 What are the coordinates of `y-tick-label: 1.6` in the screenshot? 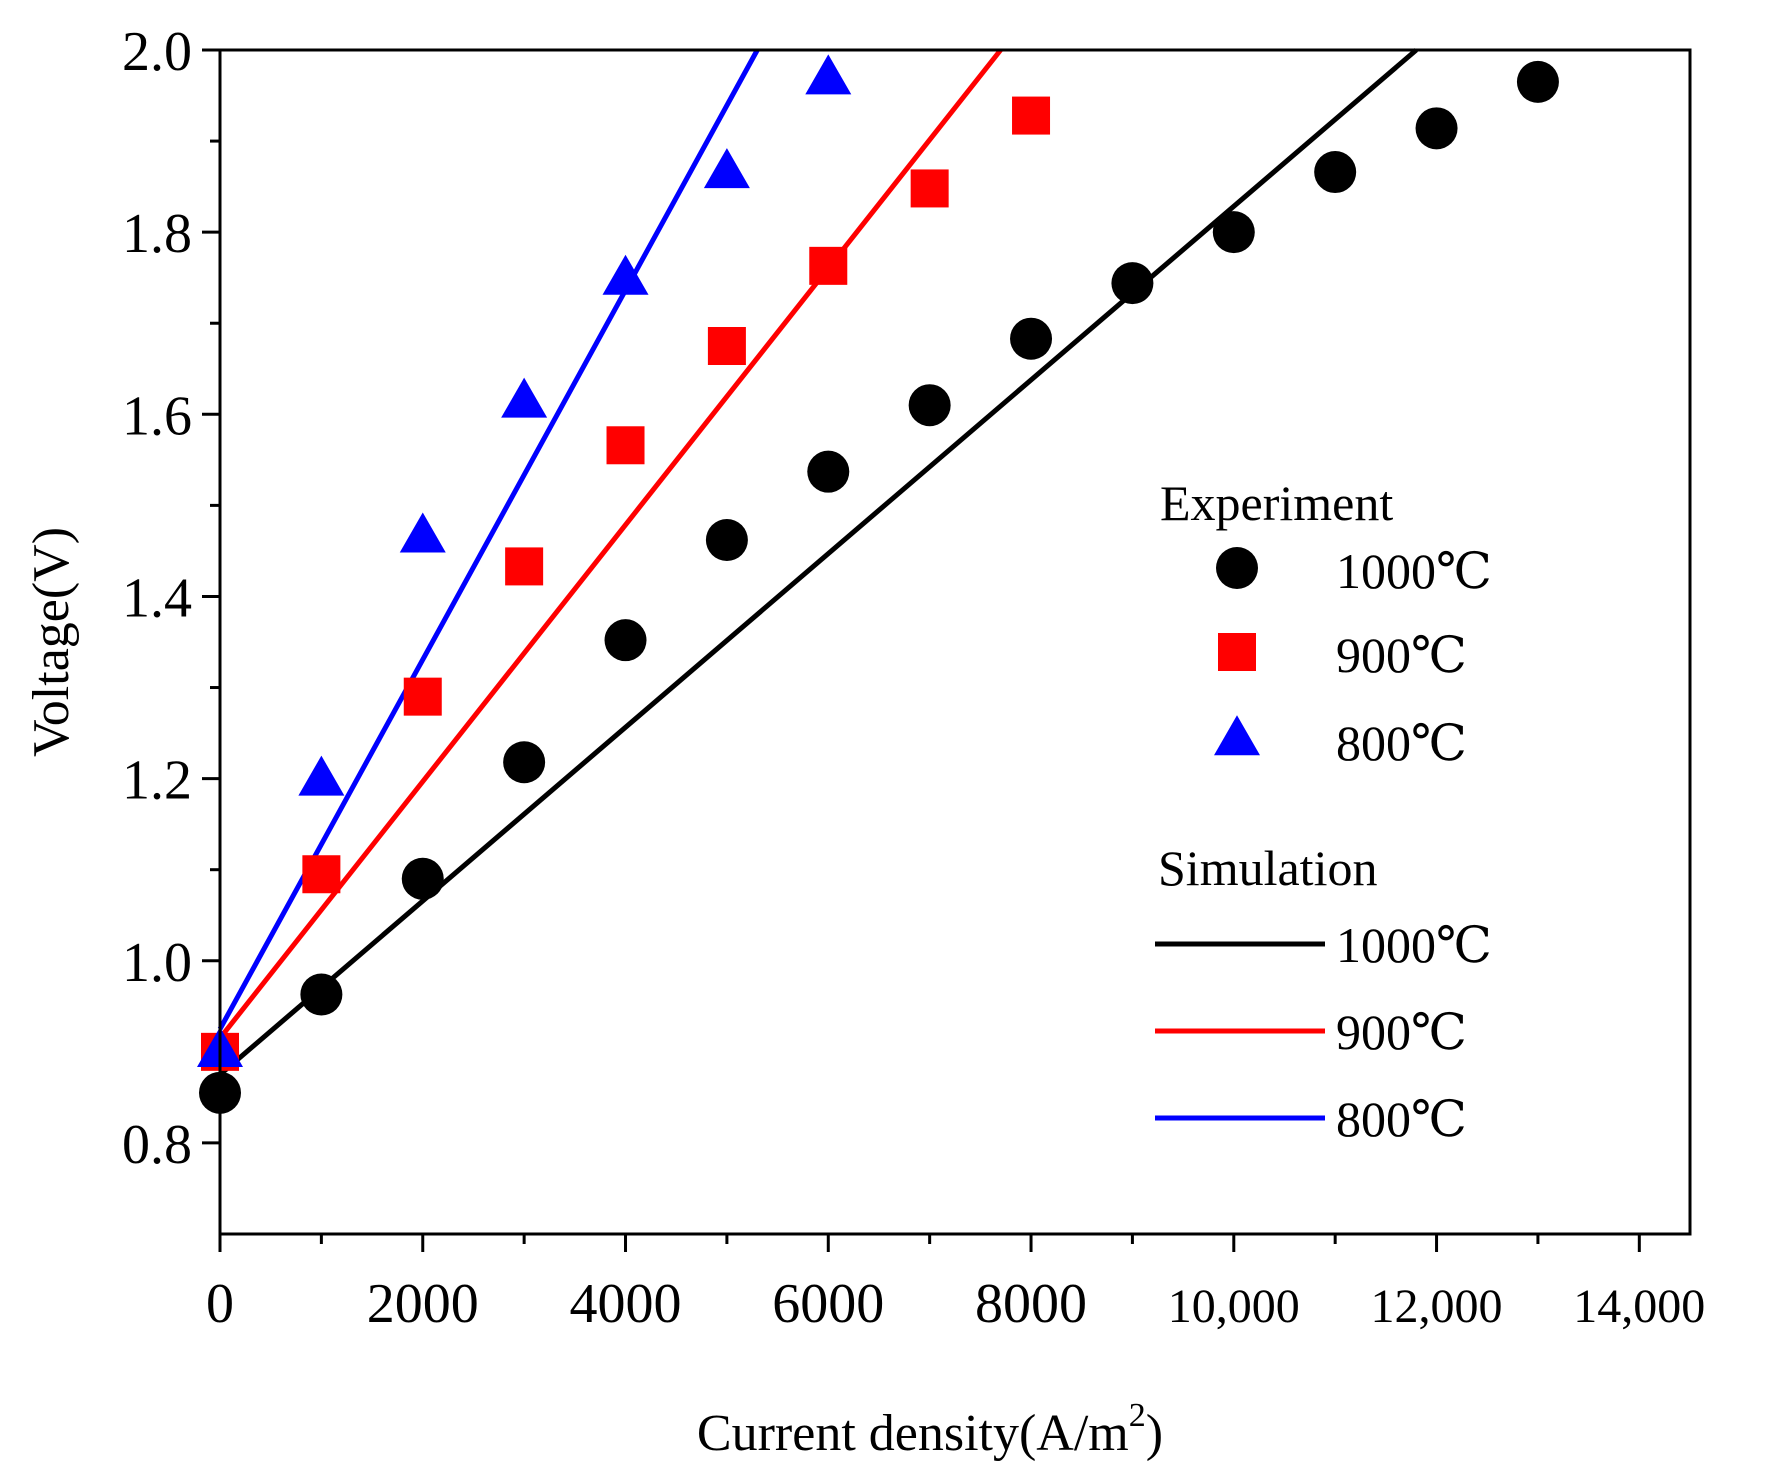 It's located at (157, 416).